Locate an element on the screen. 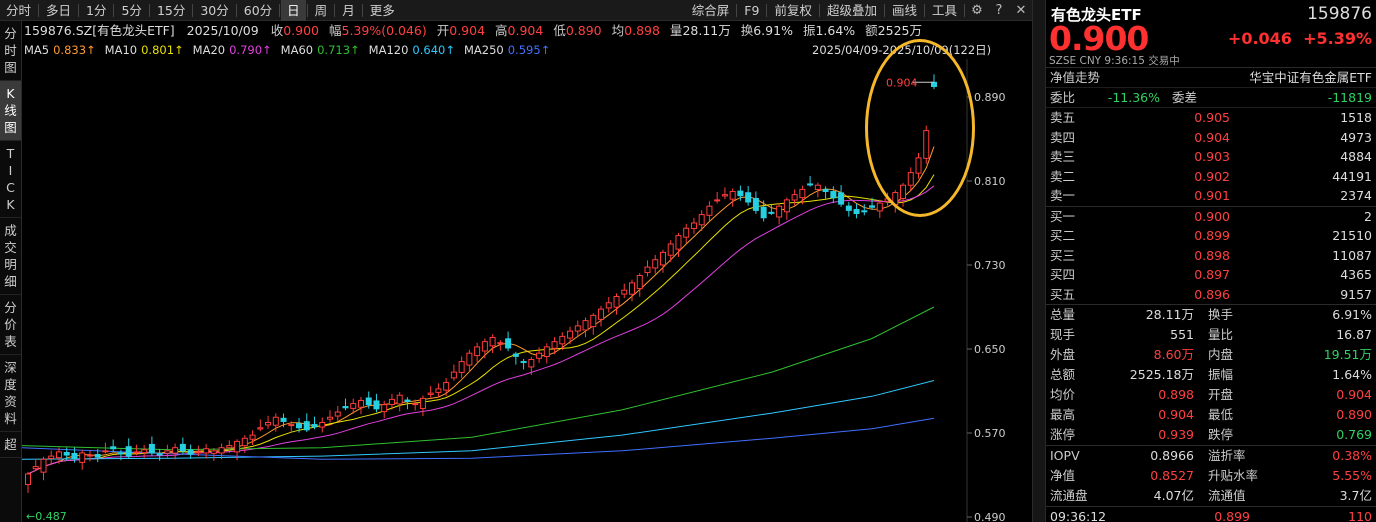 The height and width of the screenshot is (522, 1376). stat-label: 总量 is located at coordinates (1063, 314).